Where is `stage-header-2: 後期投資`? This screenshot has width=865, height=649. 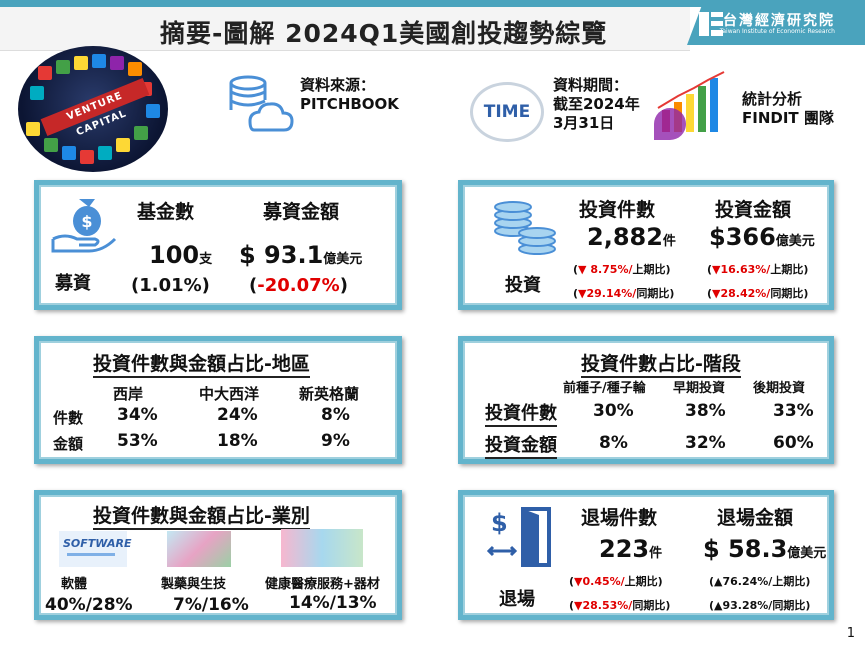
stage-header-2: 後期投資 is located at coordinates (779, 388).